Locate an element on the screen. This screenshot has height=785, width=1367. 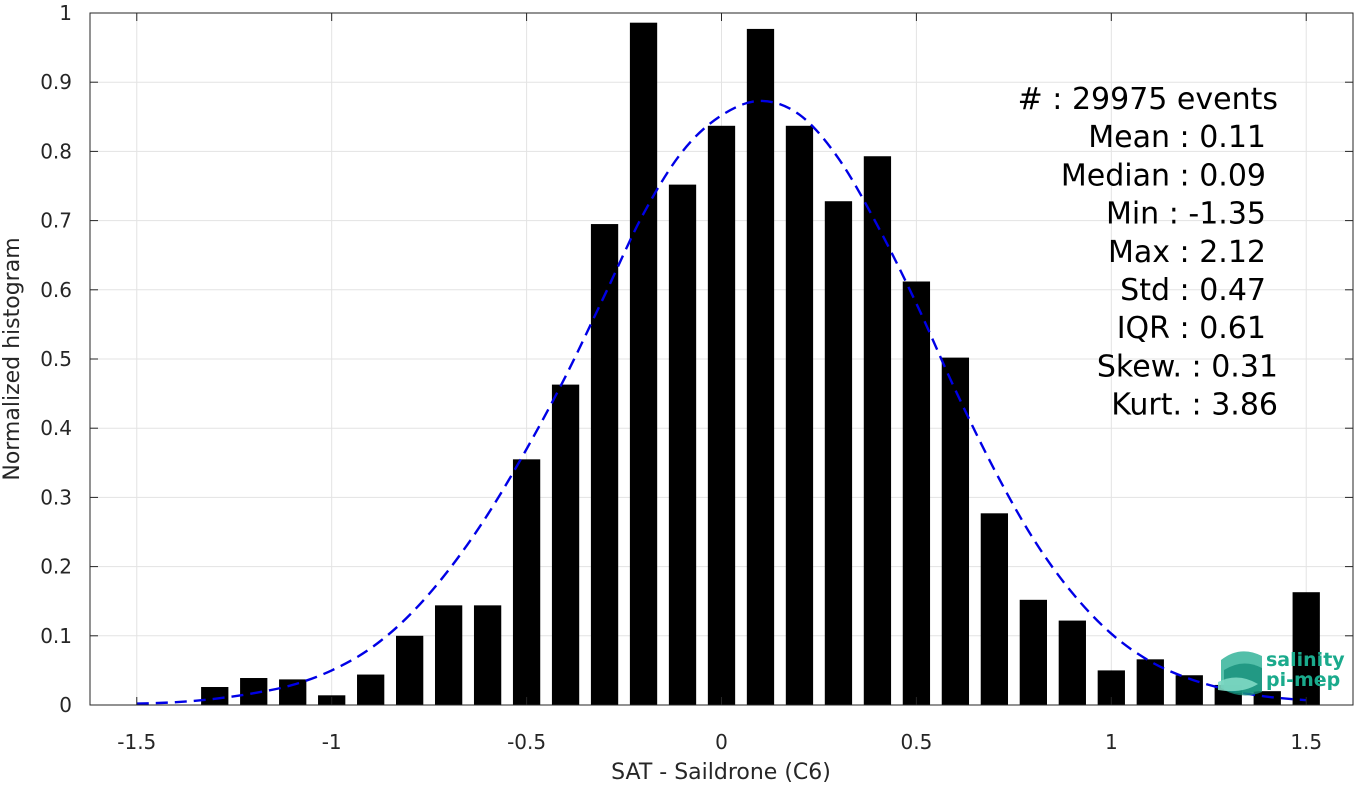
x-tick-label: -1.5 is located at coordinates (136, 742).